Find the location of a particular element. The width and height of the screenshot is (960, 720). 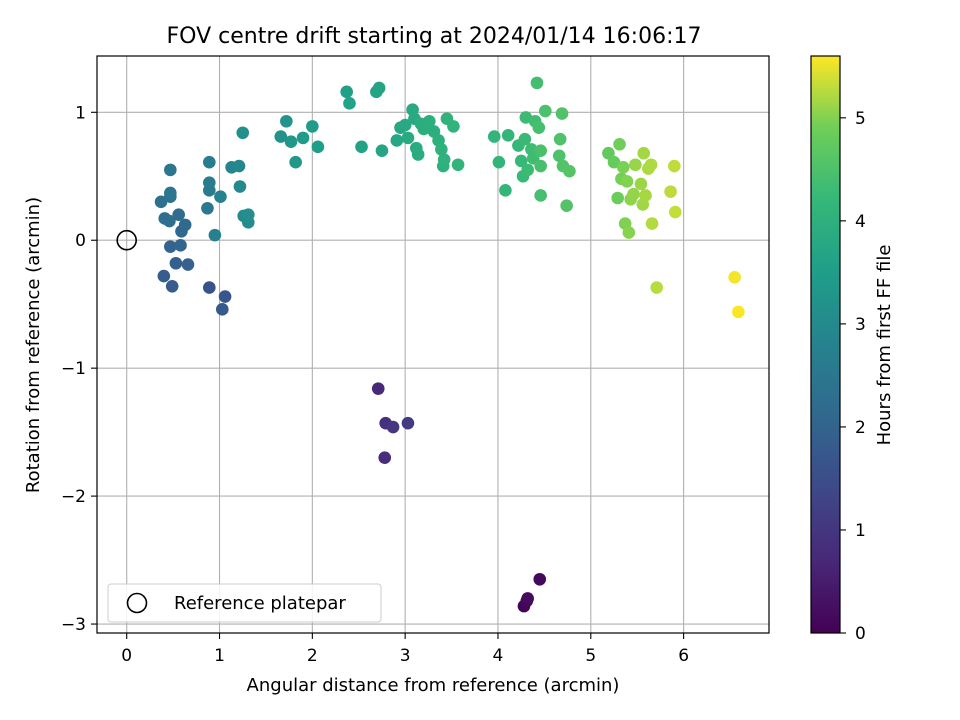

x-tick-label: 0 is located at coordinates (126, 656).